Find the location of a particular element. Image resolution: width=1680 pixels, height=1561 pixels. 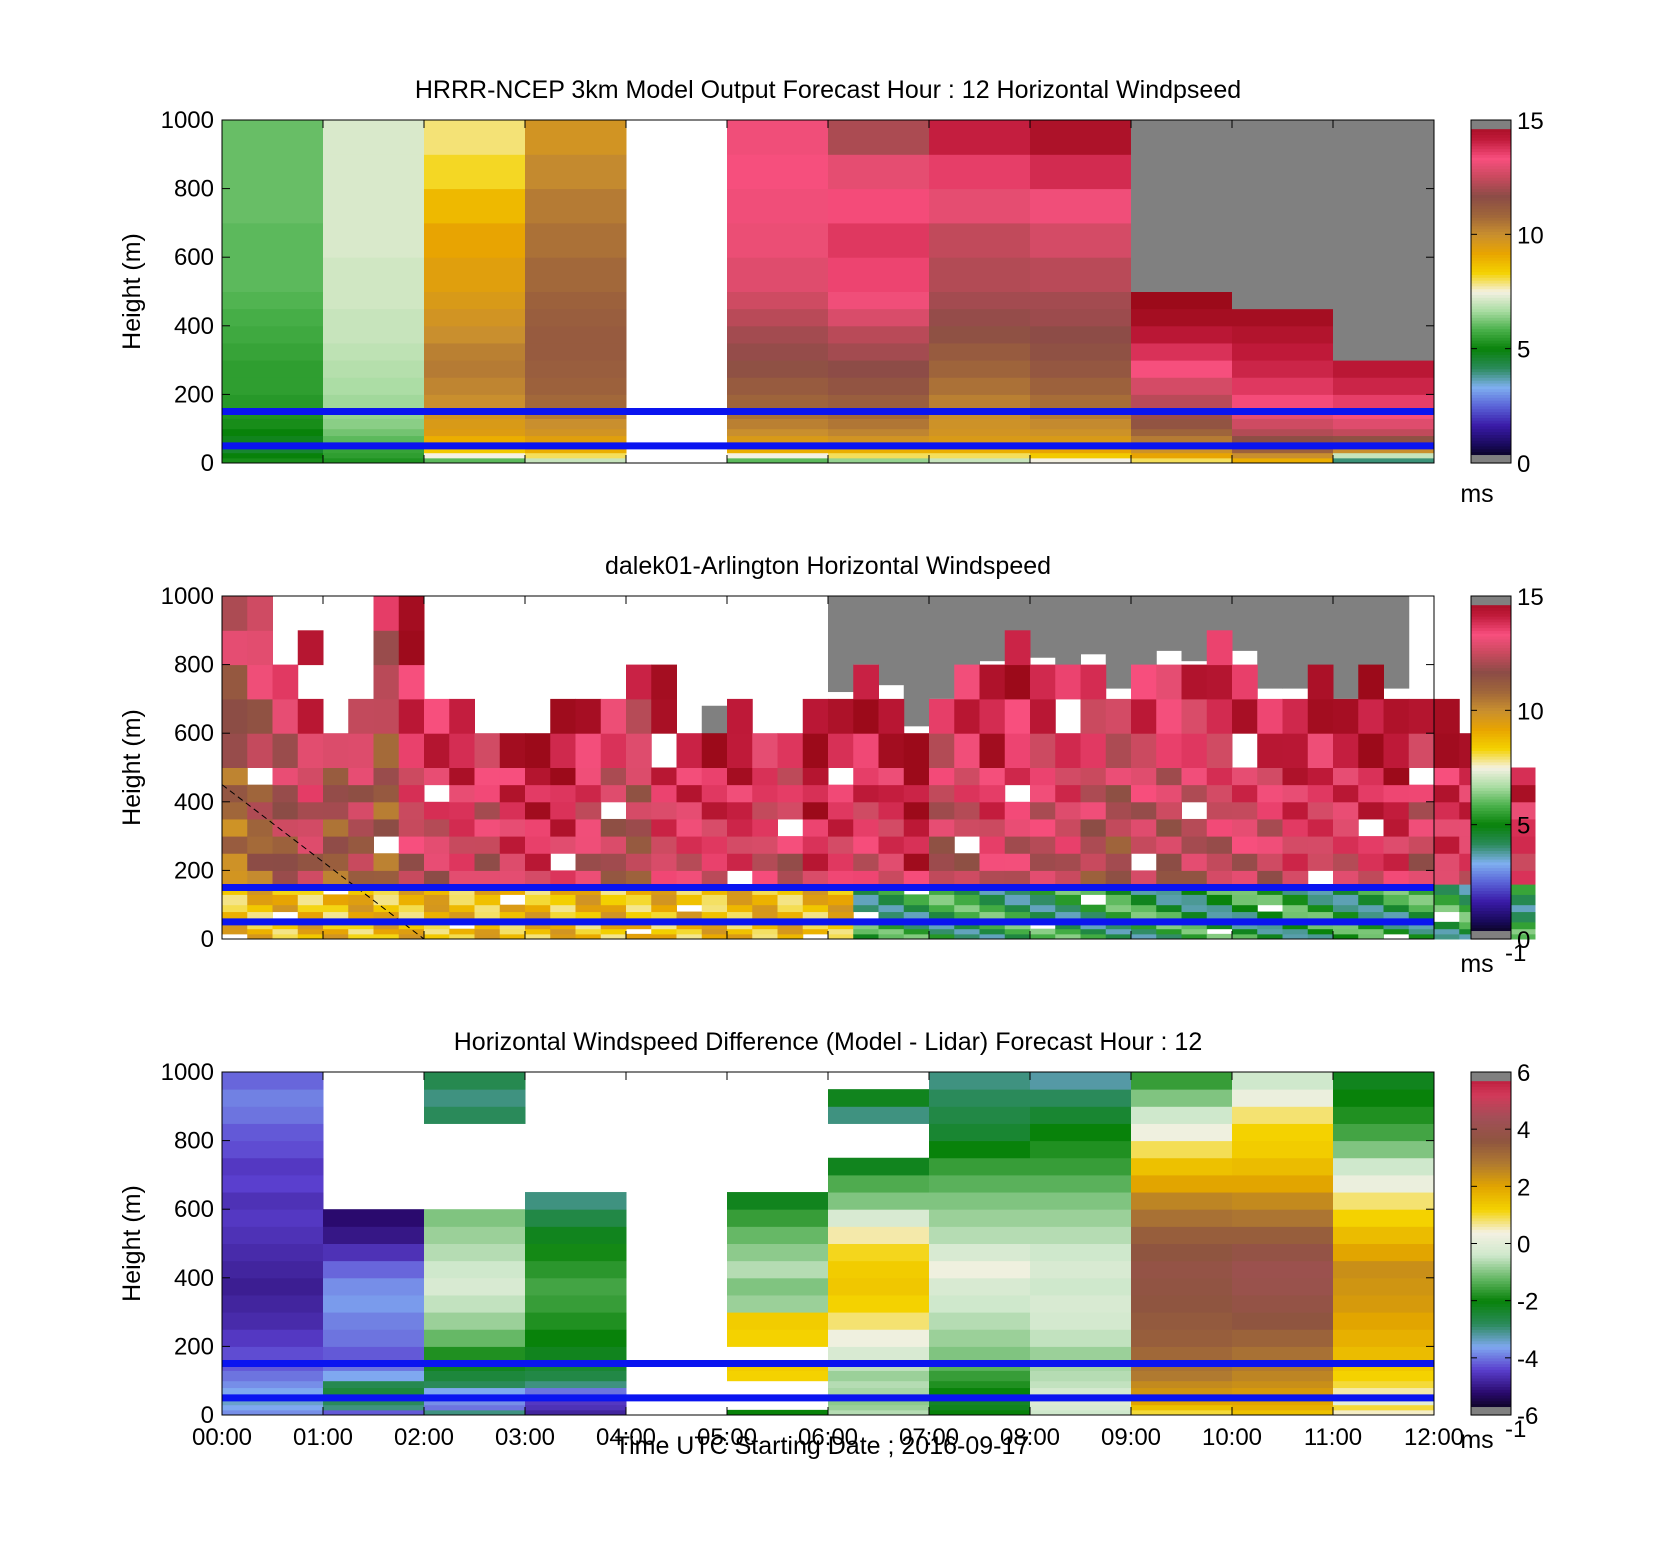

y-tick-label: 600 is located at coordinates (194, 257).